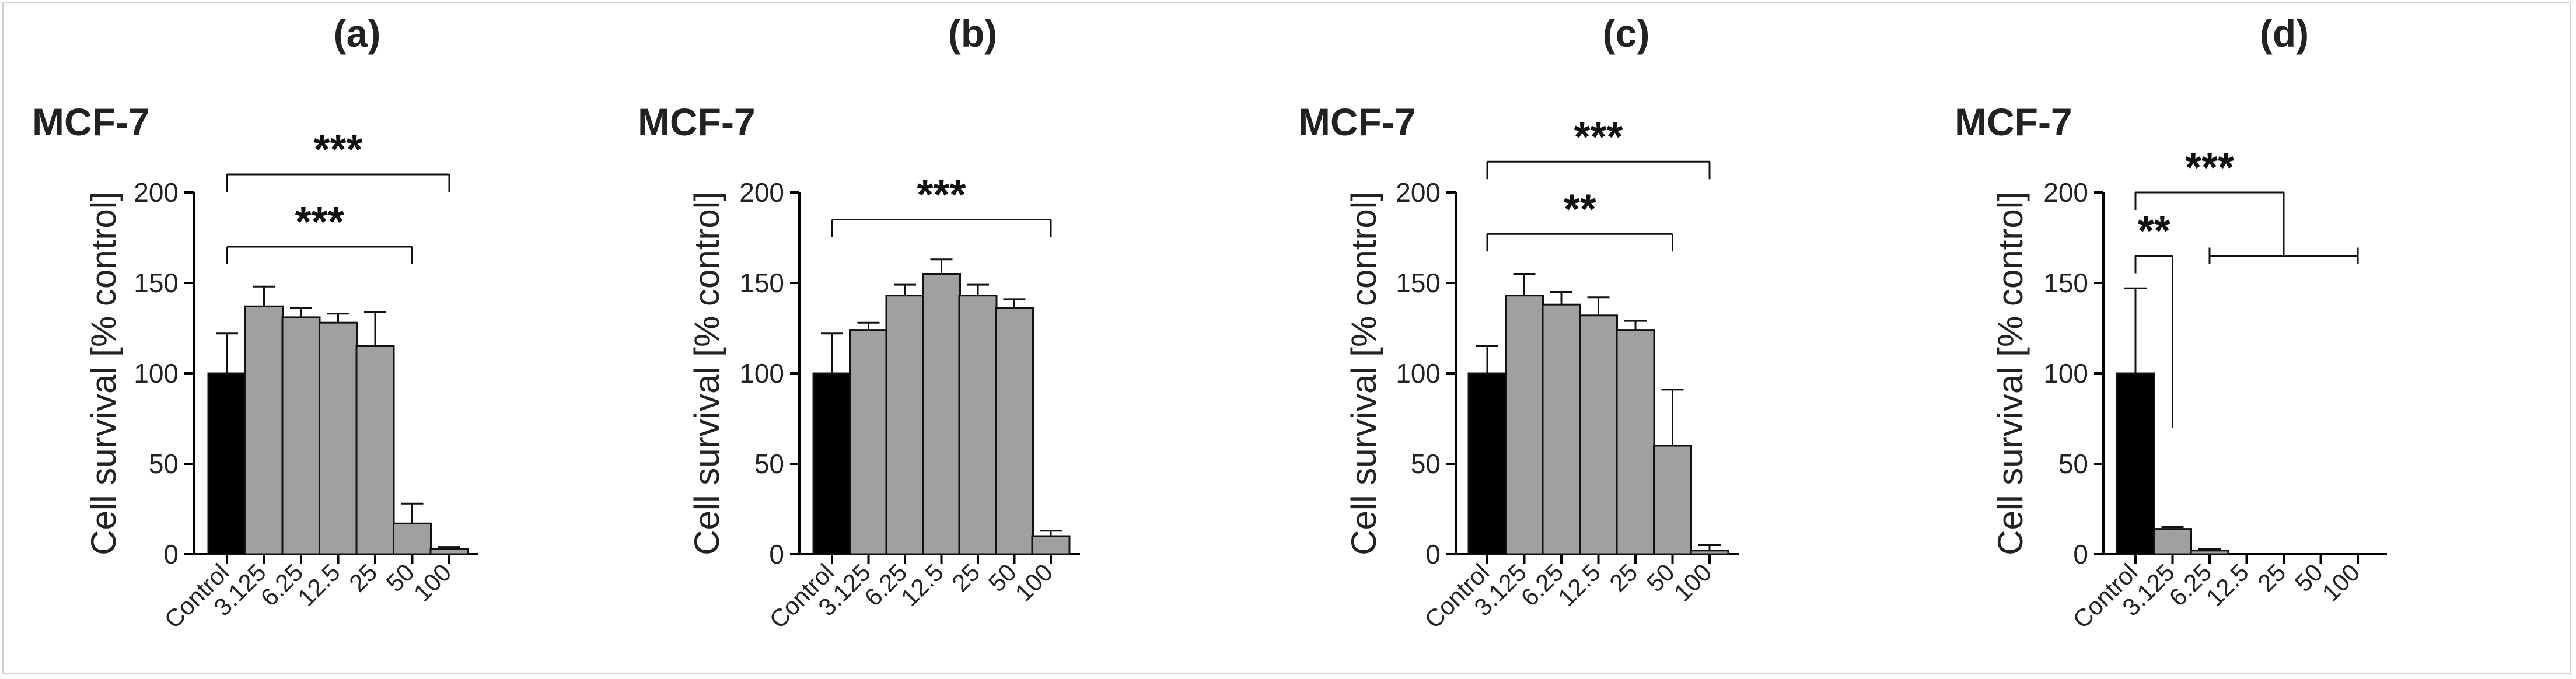  What do you see at coordinates (357, 33) in the screenshot?
I see `panel-label: (a)` at bounding box center [357, 33].